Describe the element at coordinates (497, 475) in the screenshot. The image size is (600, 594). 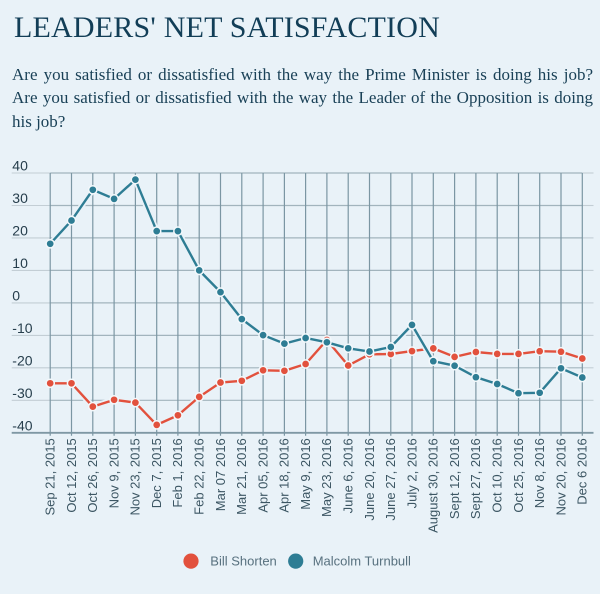
I see `svg-text: Oct 10, 2016` at that location.